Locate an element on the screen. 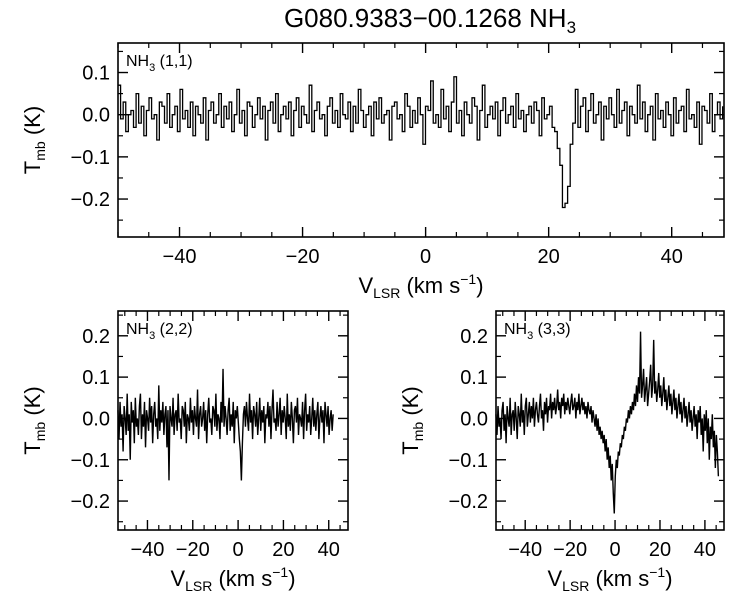 The height and width of the screenshot is (600, 750). figure-title: G080.9383−00.1268 NH3 is located at coordinates (430, 20).